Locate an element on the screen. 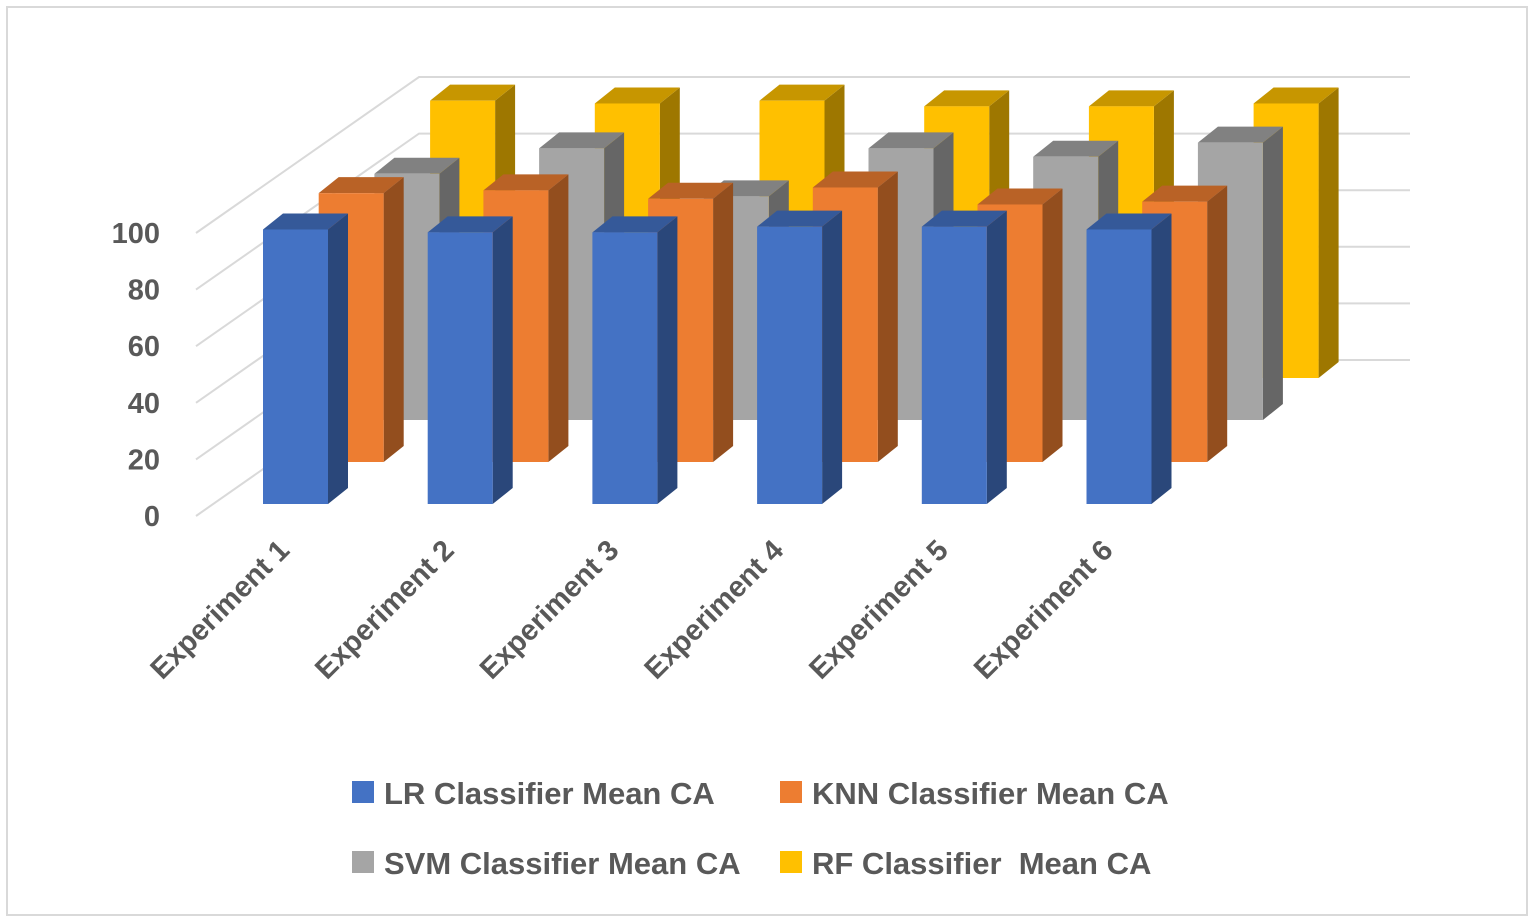 This screenshot has height=924, width=1536. x-category-label: Experiment 3 is located at coordinates (549, 609).